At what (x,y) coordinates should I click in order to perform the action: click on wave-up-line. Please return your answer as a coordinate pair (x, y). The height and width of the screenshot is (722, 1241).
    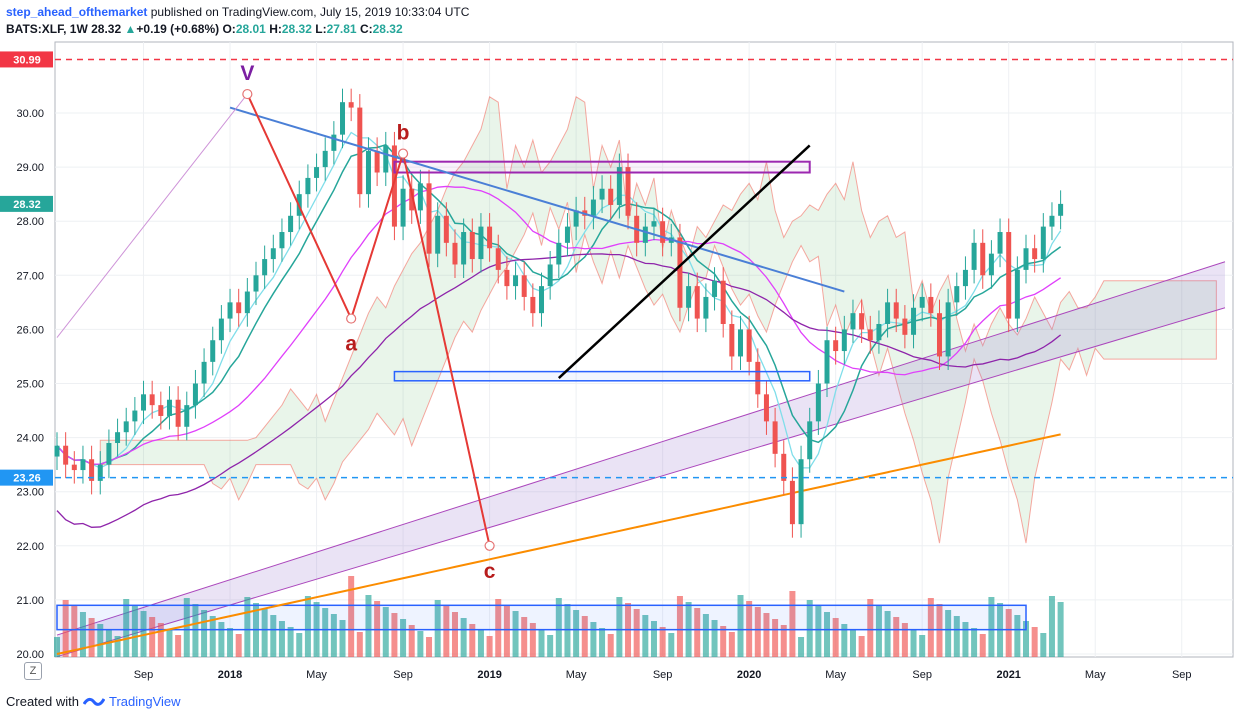
    Looking at the image, I should click on (152, 215).